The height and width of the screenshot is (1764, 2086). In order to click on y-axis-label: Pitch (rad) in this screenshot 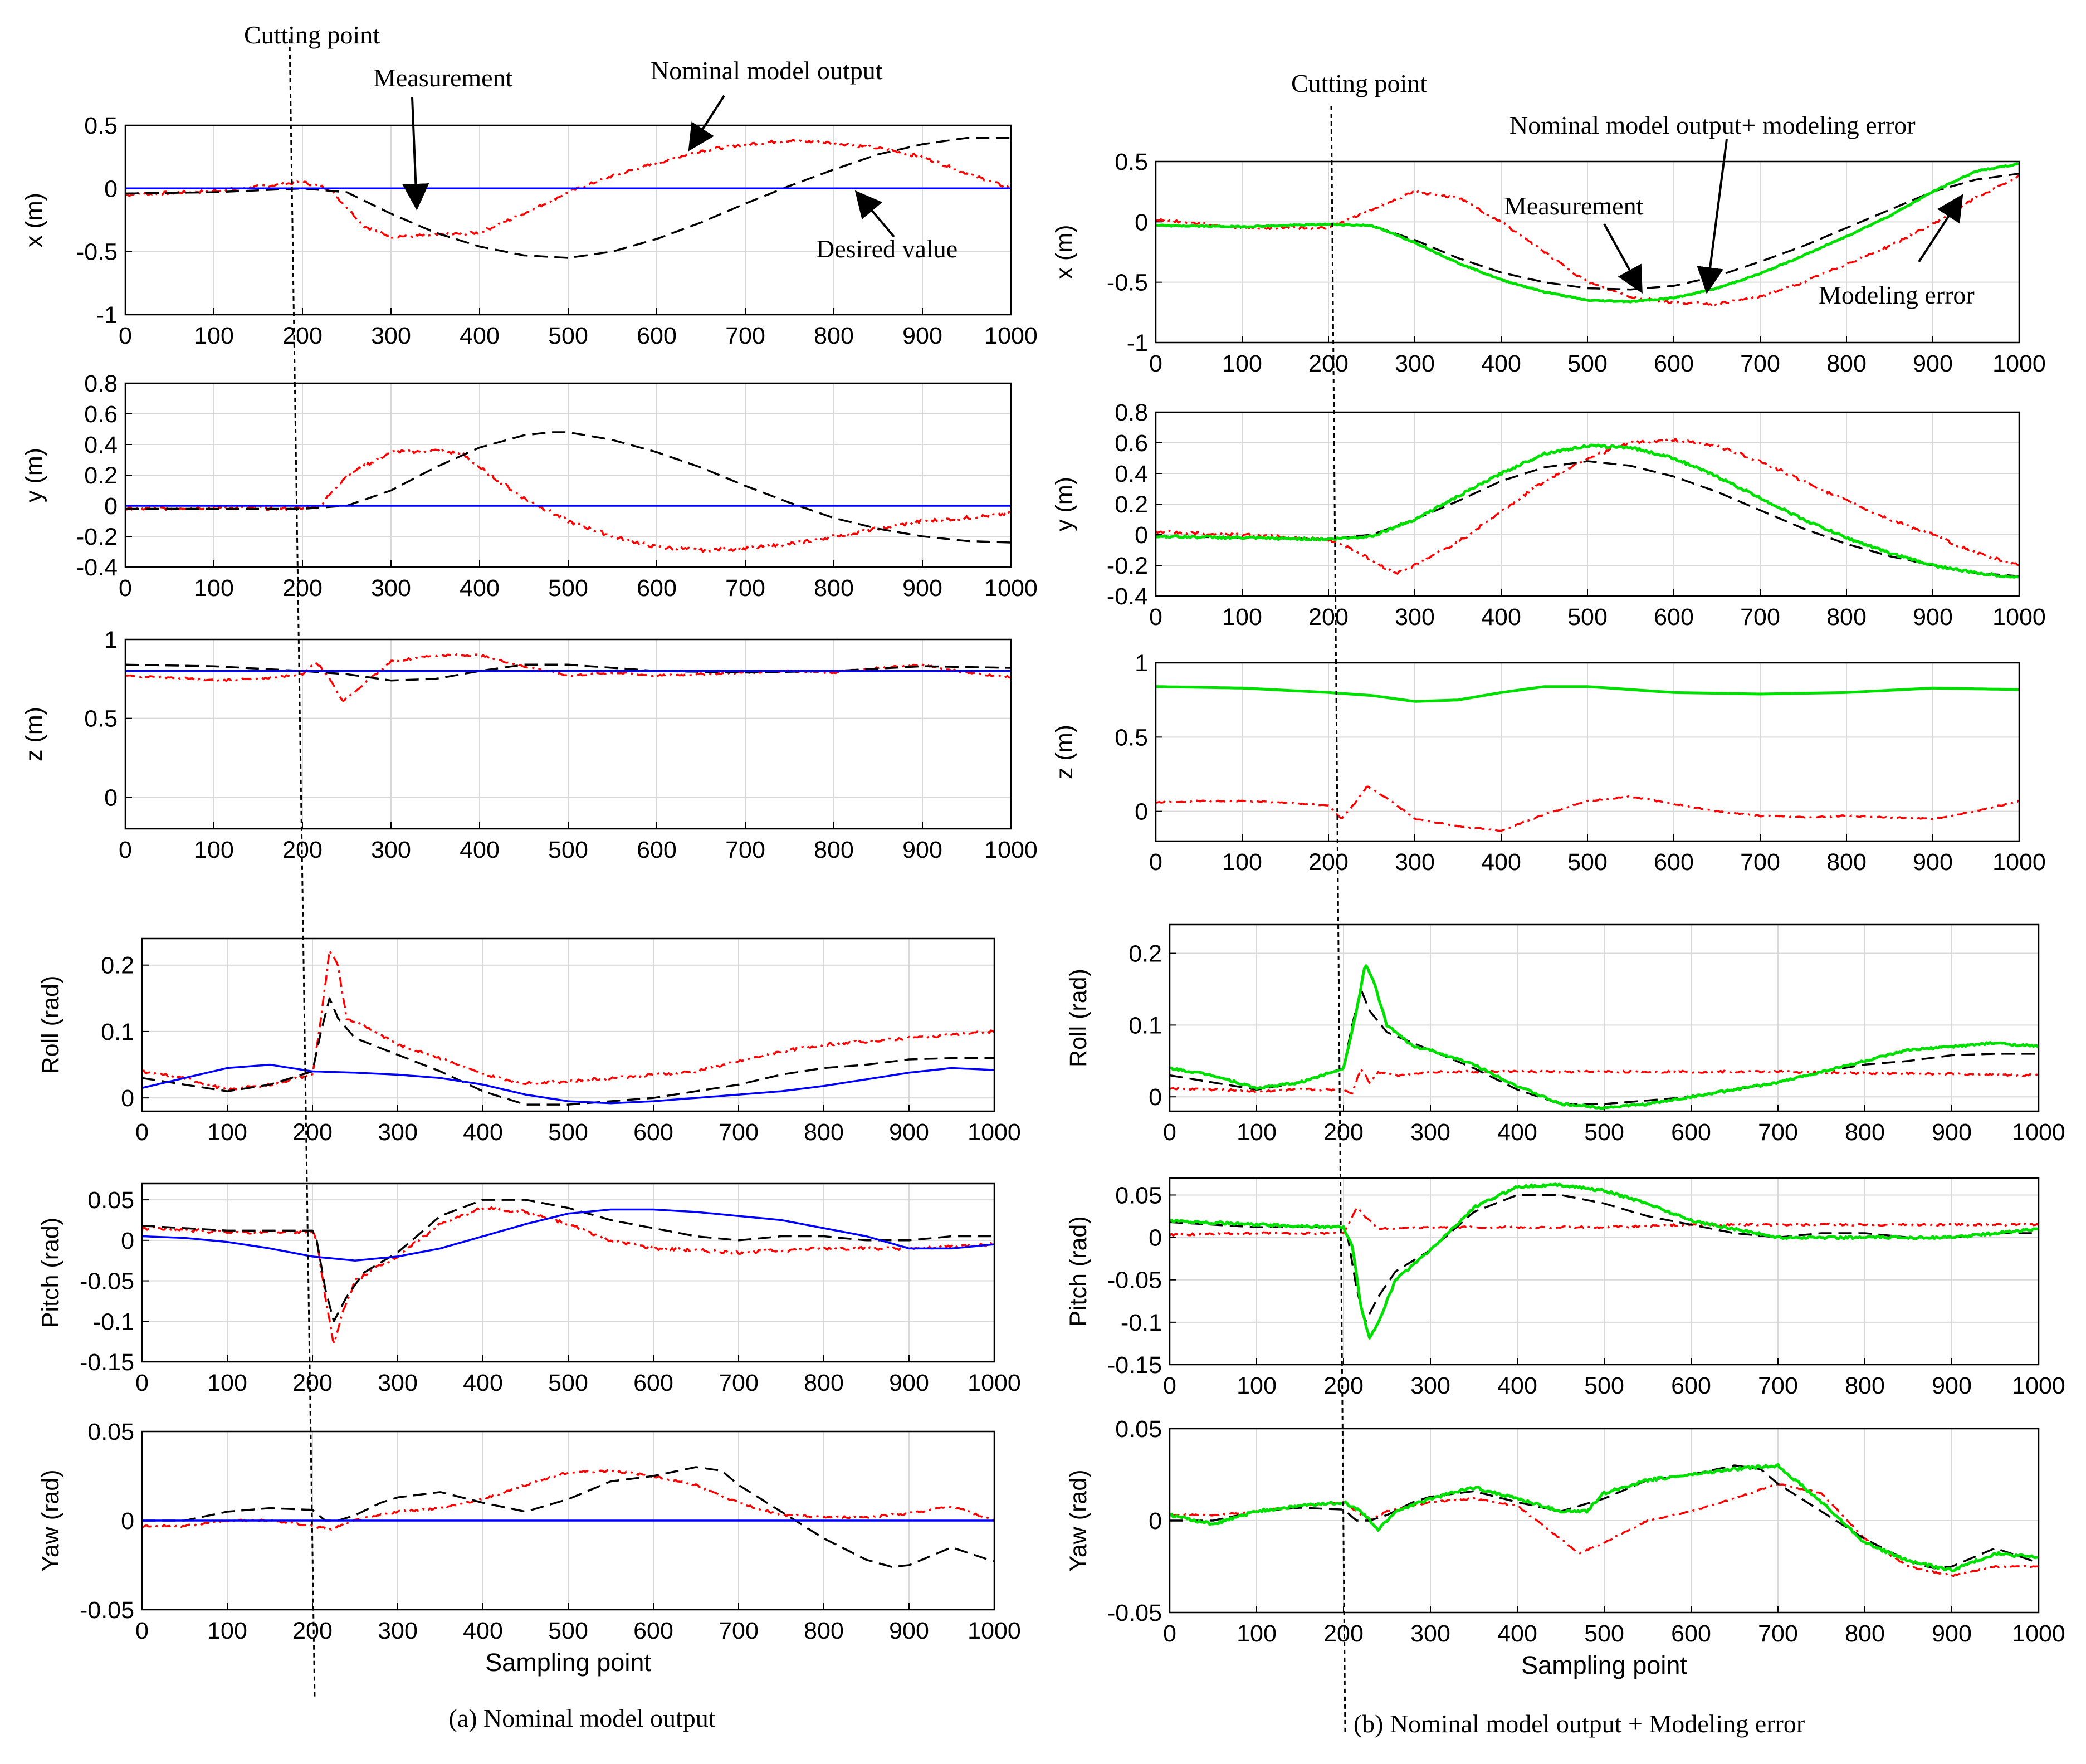, I will do `click(51, 1273)`.